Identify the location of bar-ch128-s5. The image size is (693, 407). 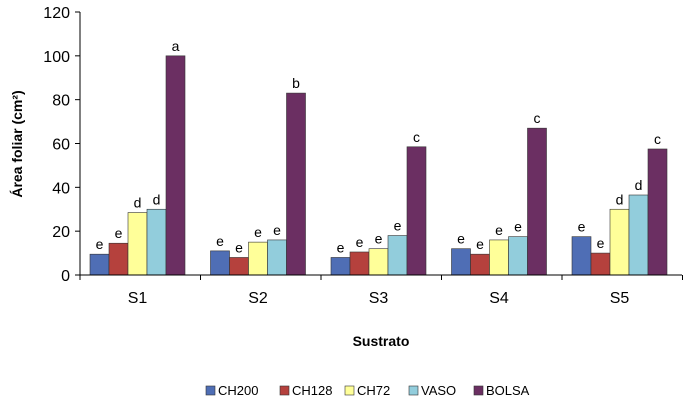
(600, 264).